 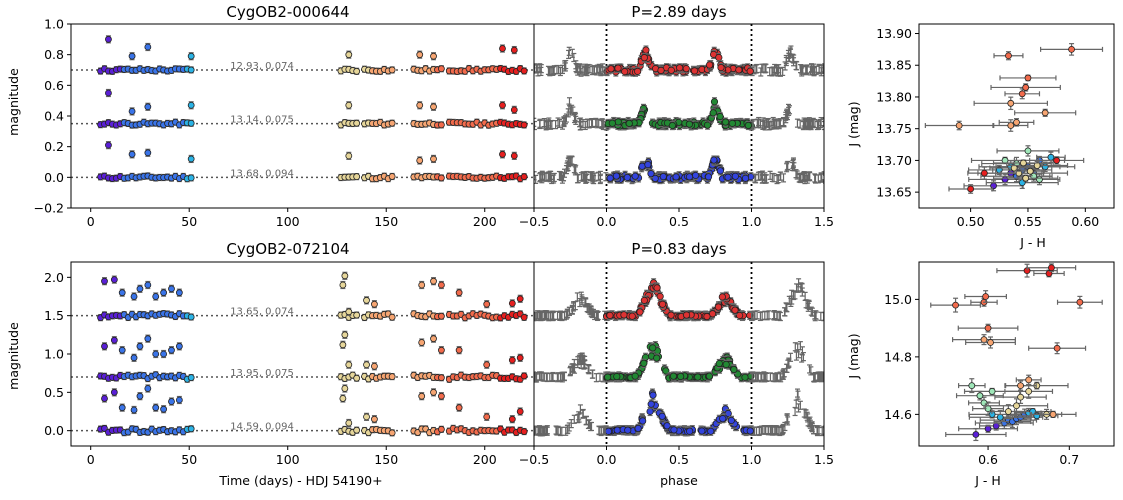 What do you see at coordinates (971, 221) in the screenshot?
I see `cmd_top-xtick-label: 0.50` at bounding box center [971, 221].